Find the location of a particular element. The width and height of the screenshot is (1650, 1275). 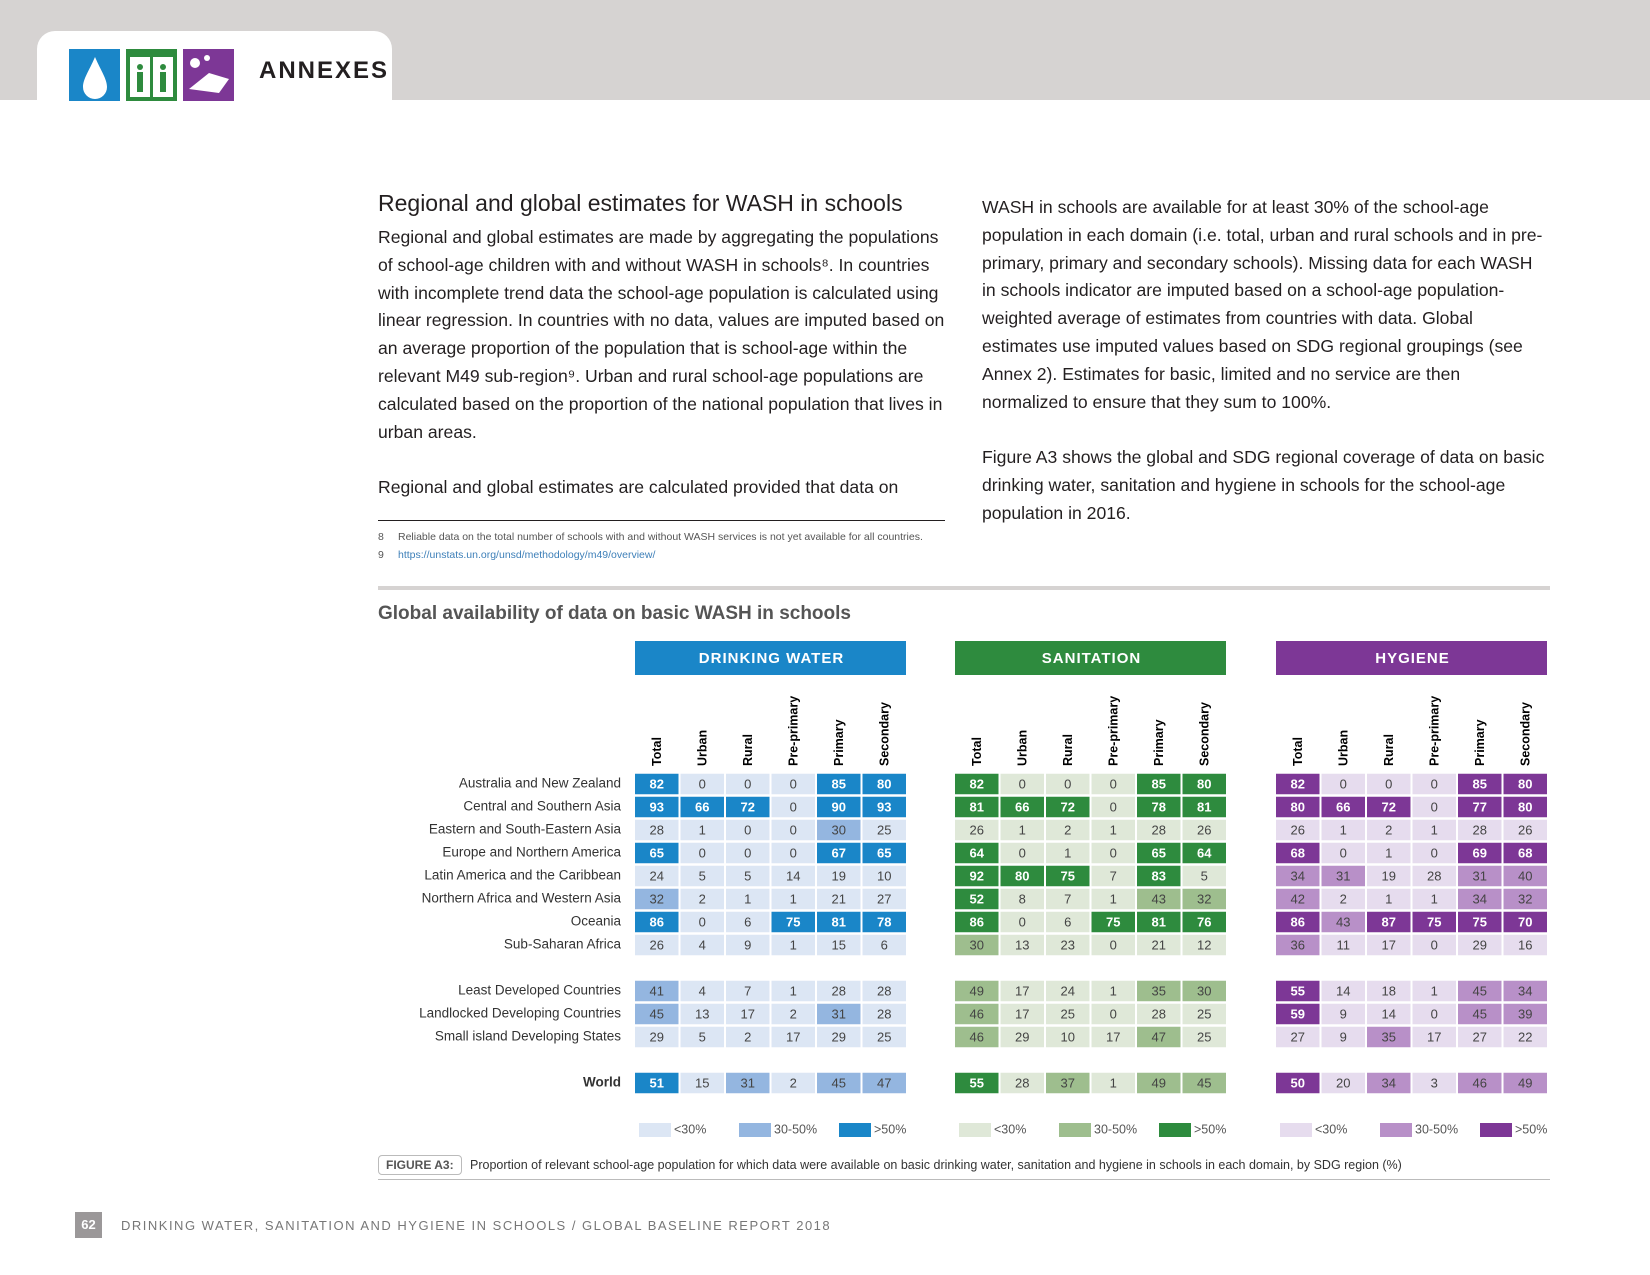

indicator-name: DRINKING WATER is located at coordinates (771, 658).